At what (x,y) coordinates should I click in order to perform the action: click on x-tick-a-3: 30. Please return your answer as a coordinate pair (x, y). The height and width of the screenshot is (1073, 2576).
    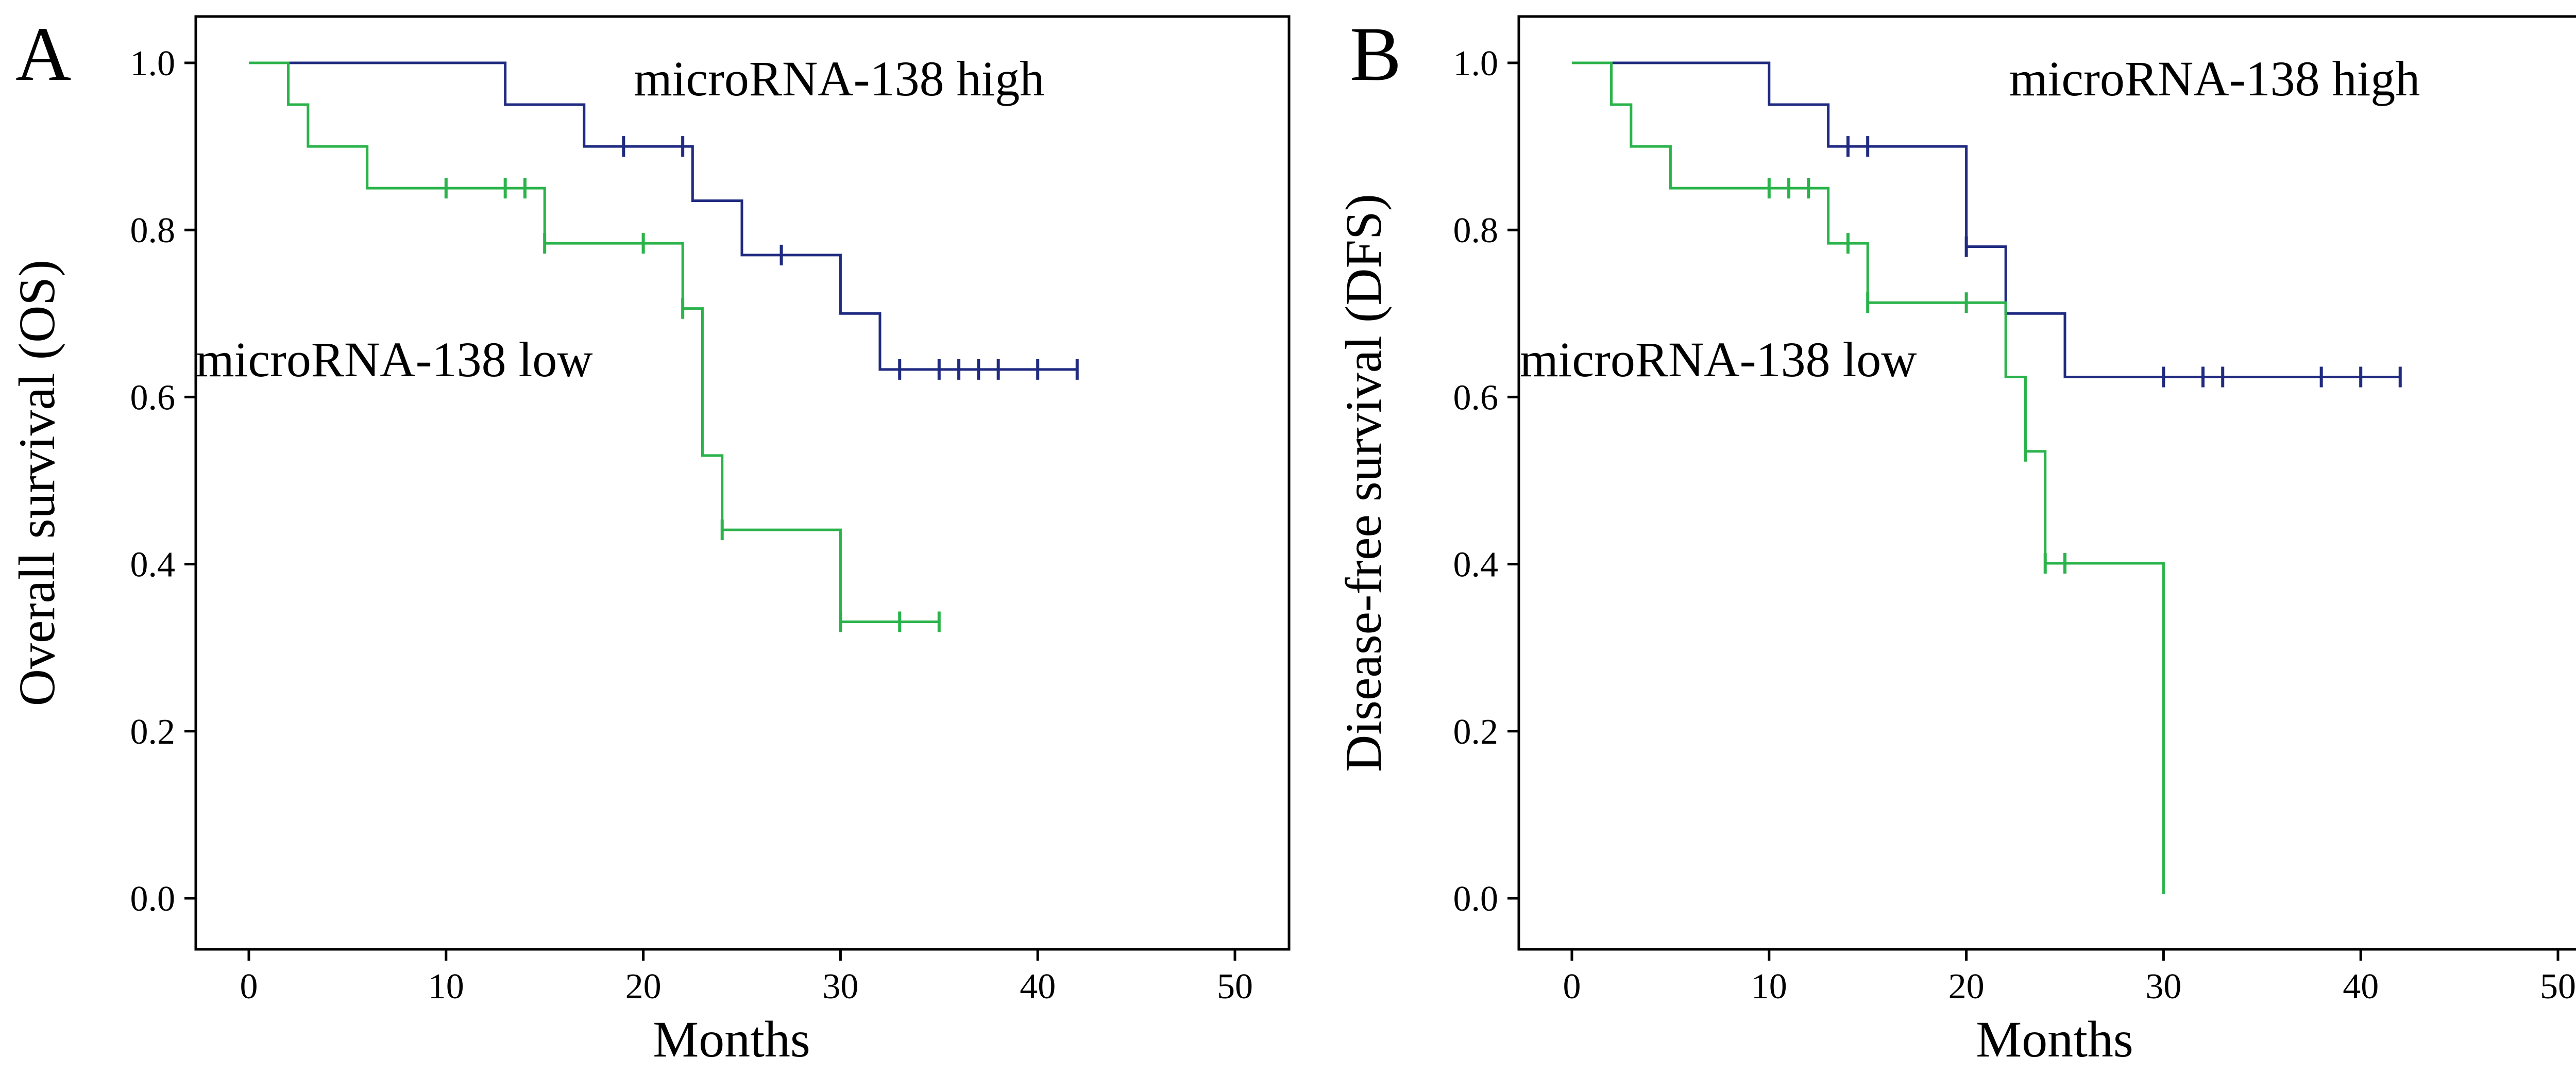
    Looking at the image, I should click on (840, 978).